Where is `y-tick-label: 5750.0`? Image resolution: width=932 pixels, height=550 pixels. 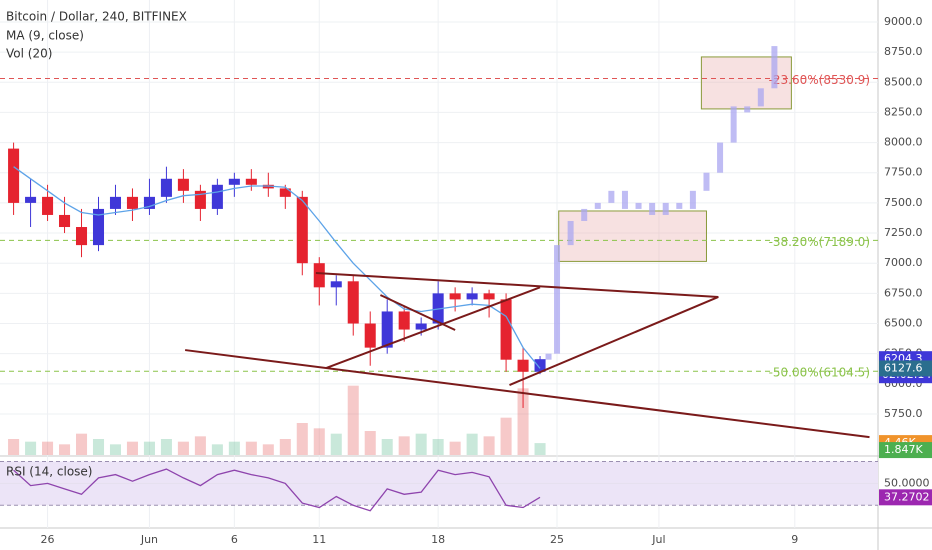
y-tick-label: 5750.0 is located at coordinates (903, 413).